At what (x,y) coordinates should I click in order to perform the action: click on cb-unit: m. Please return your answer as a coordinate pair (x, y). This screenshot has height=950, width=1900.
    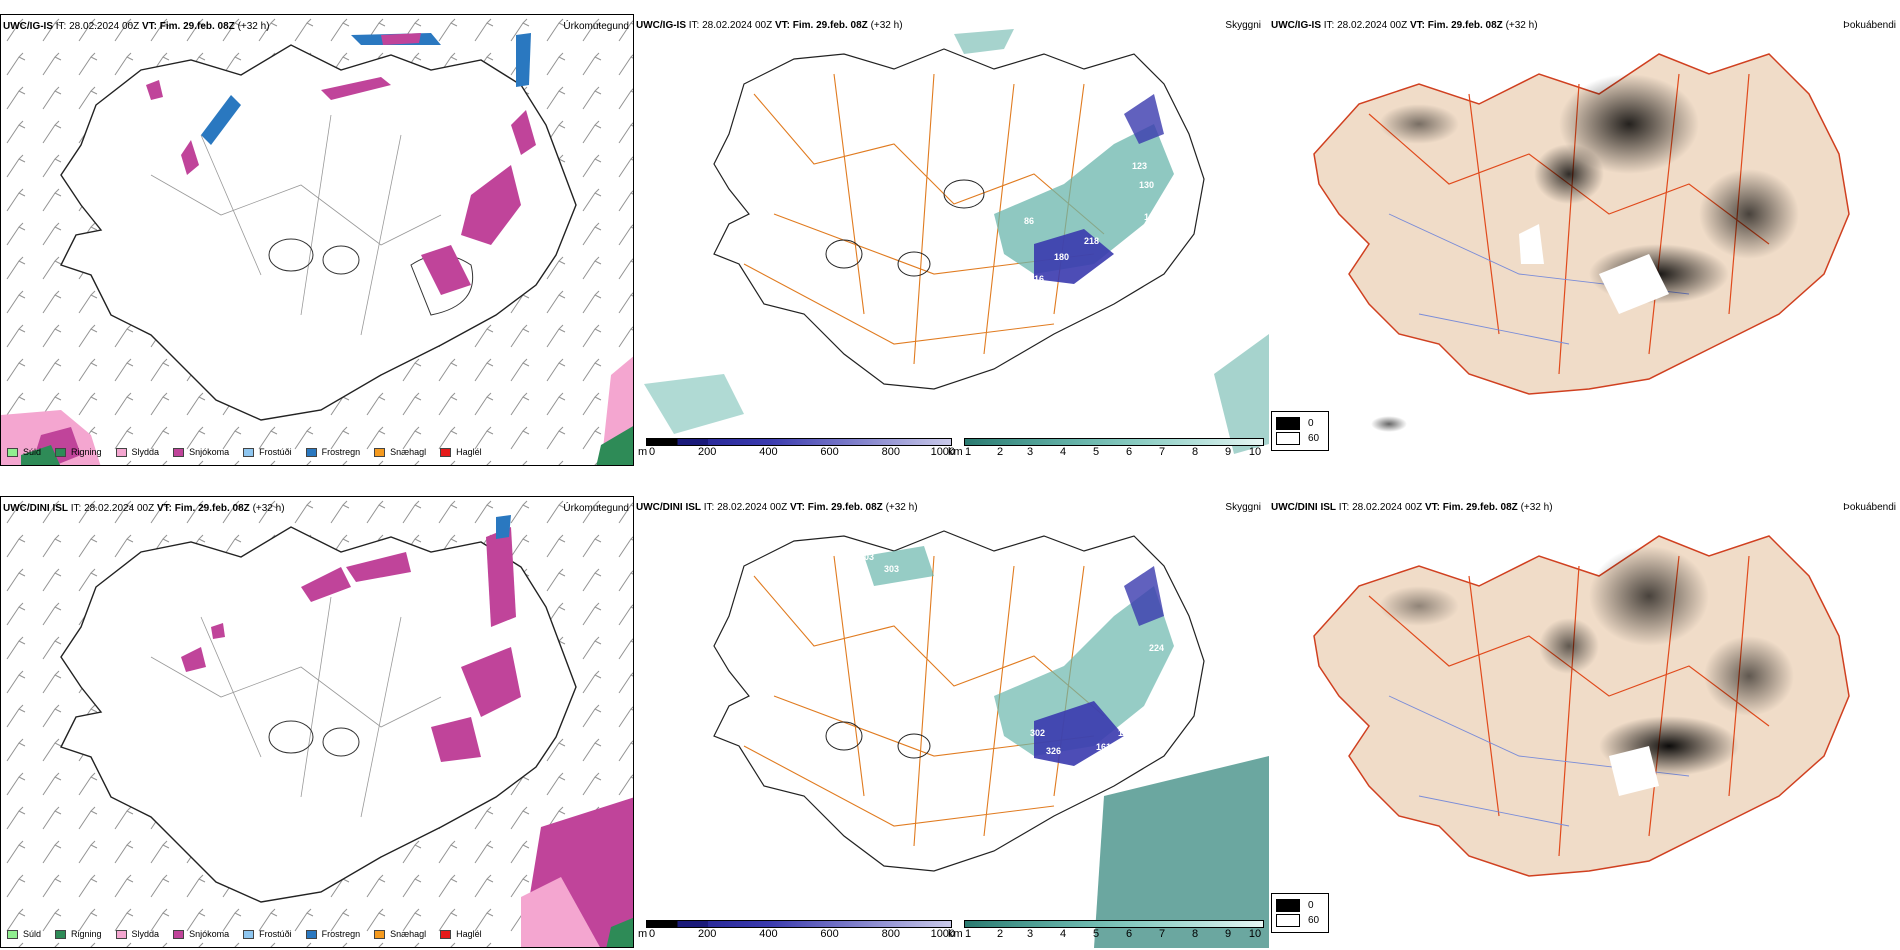
    Looking at the image, I should click on (643, 452).